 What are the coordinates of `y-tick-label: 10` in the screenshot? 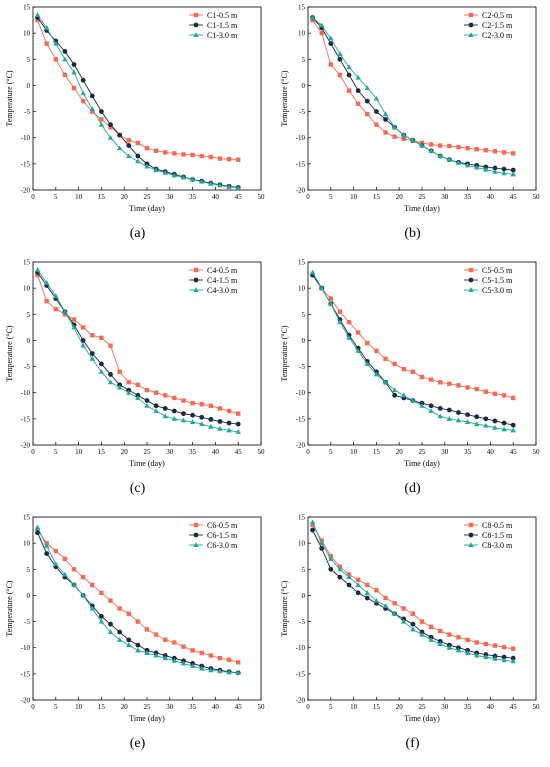 It's located at (302, 544).